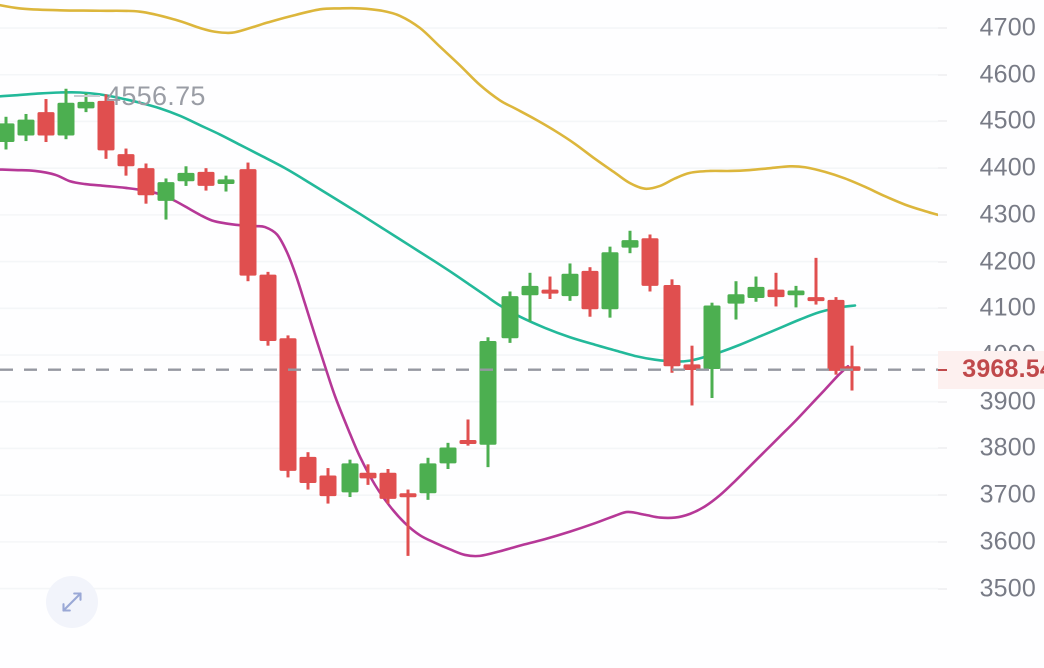  Describe the element at coordinates (1007, 447) in the screenshot. I see `axis-tick-label: 3800` at that location.